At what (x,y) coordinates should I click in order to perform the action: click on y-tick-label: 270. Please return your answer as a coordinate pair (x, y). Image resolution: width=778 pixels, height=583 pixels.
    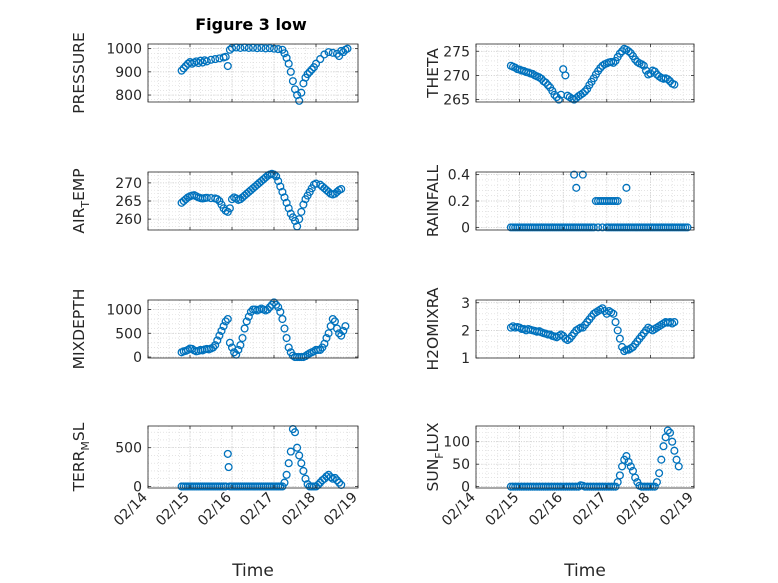
    Looking at the image, I should click on (128, 184).